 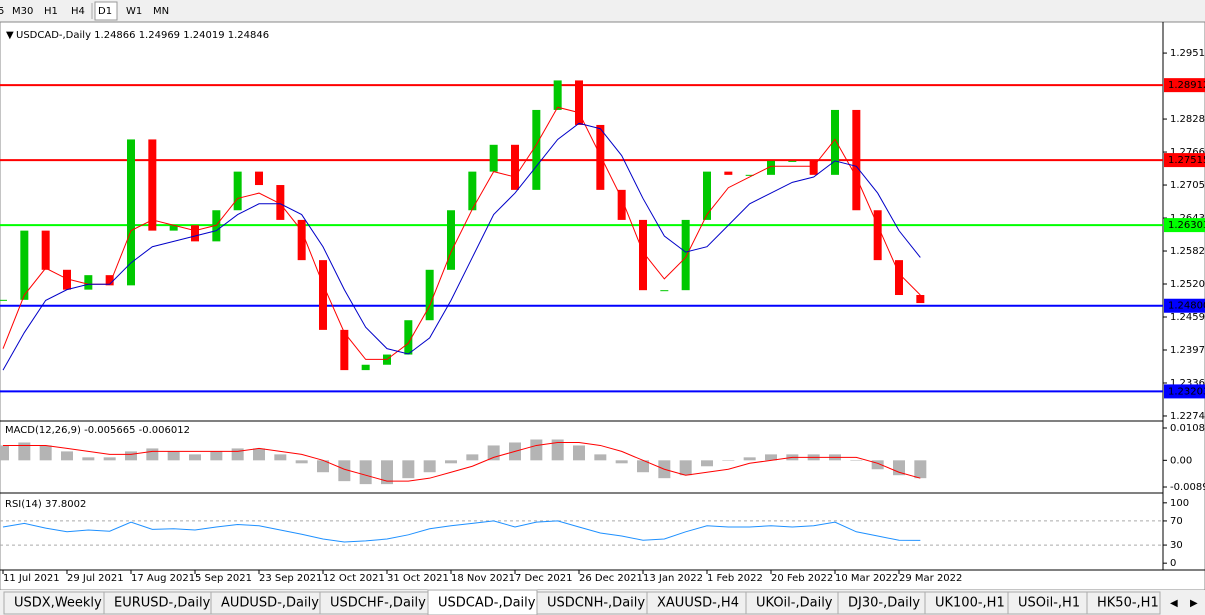 I want to click on x-tick-label: 23 Sep 2021, so click(x=290, y=578).